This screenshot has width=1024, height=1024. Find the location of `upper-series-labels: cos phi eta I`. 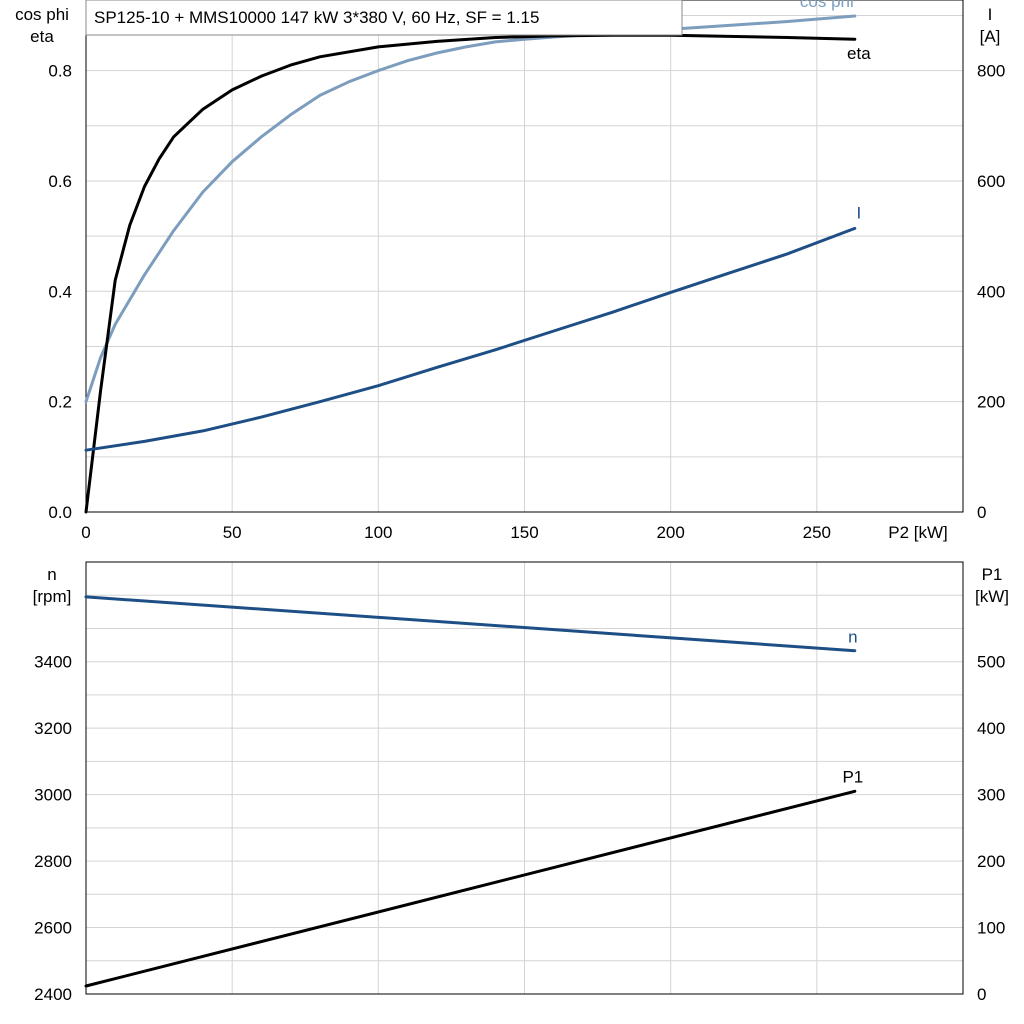

upper-series-labels: cos phi eta I is located at coordinates (835, 111).